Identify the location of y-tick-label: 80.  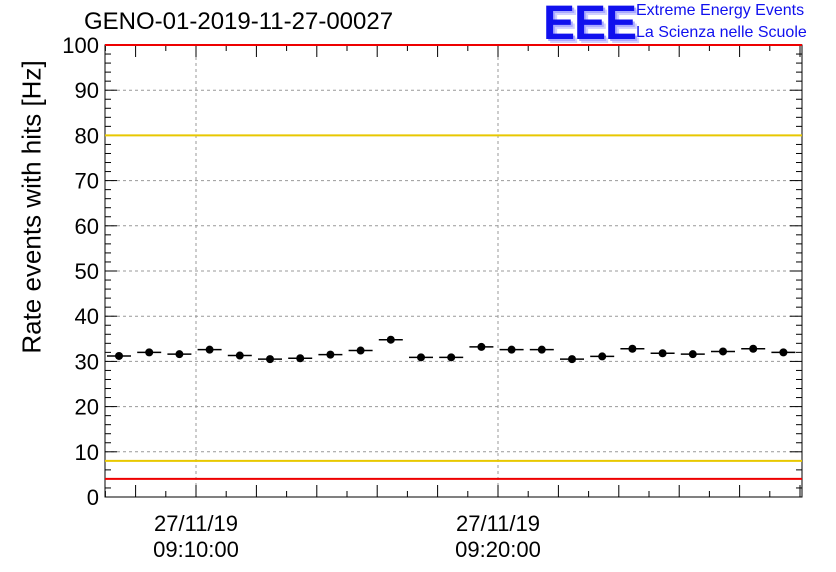
(87, 135).